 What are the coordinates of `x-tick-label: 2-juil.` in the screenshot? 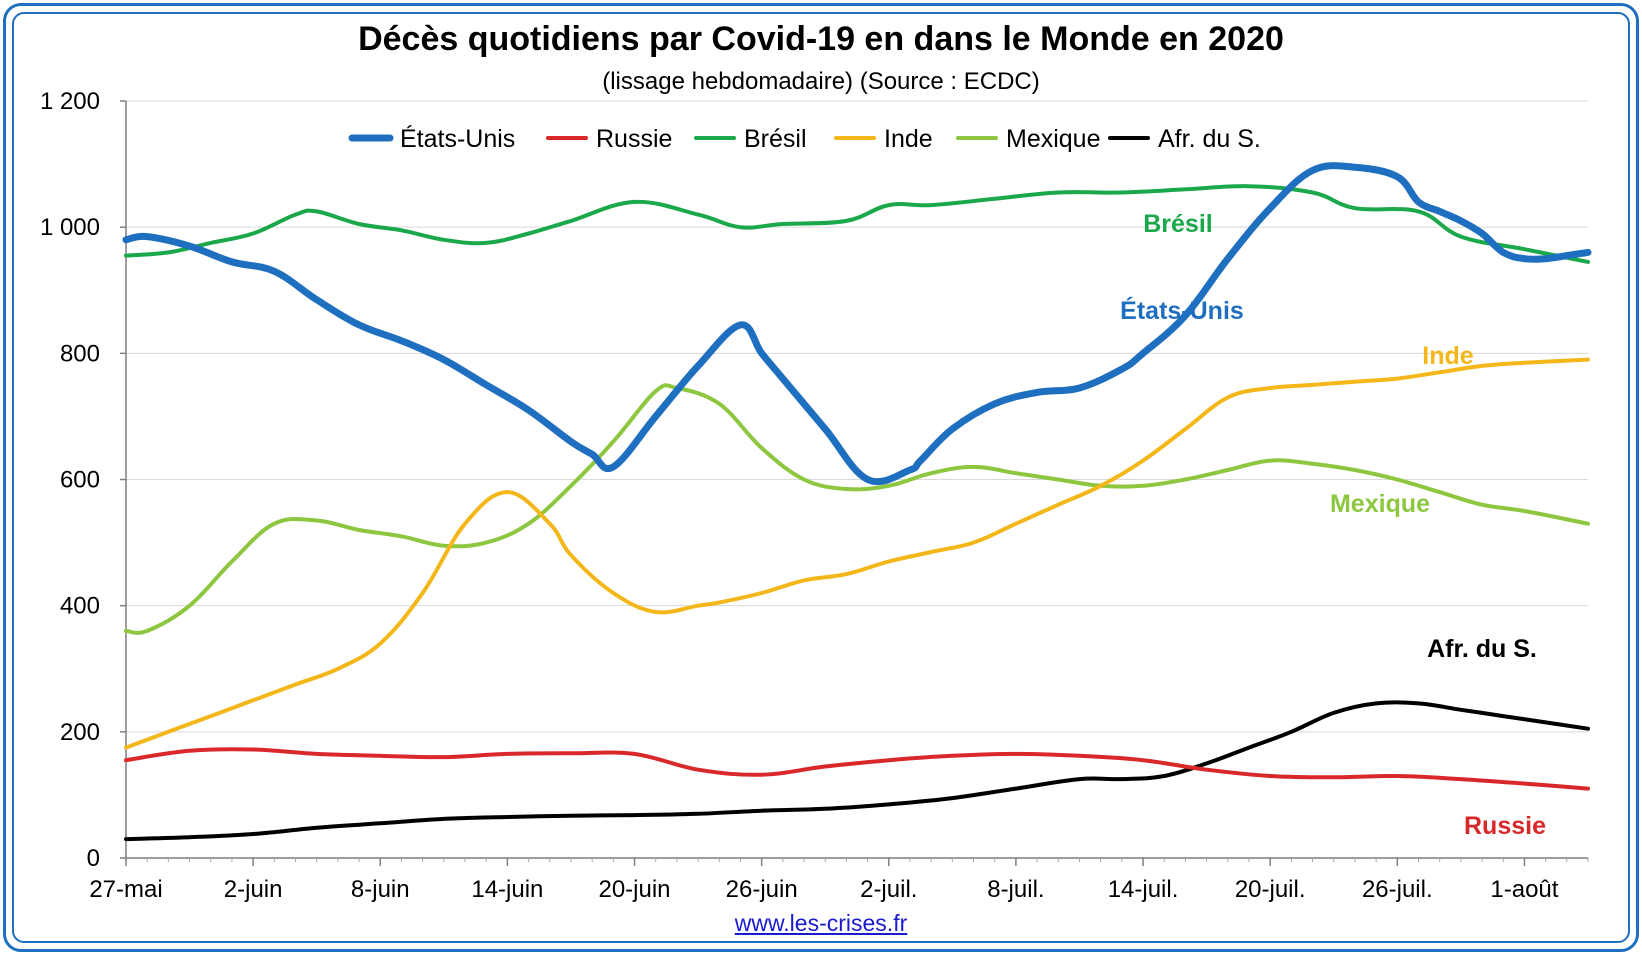 It's located at (888, 889).